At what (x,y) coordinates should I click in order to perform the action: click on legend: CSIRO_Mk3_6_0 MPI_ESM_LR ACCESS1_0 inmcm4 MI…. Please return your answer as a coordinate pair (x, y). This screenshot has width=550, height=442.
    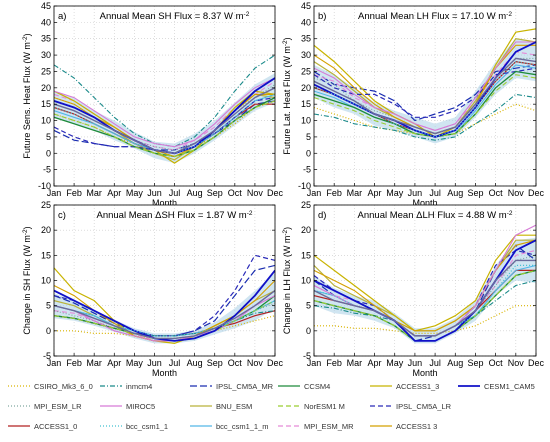
    Looking at the image, I should click on (271, 406).